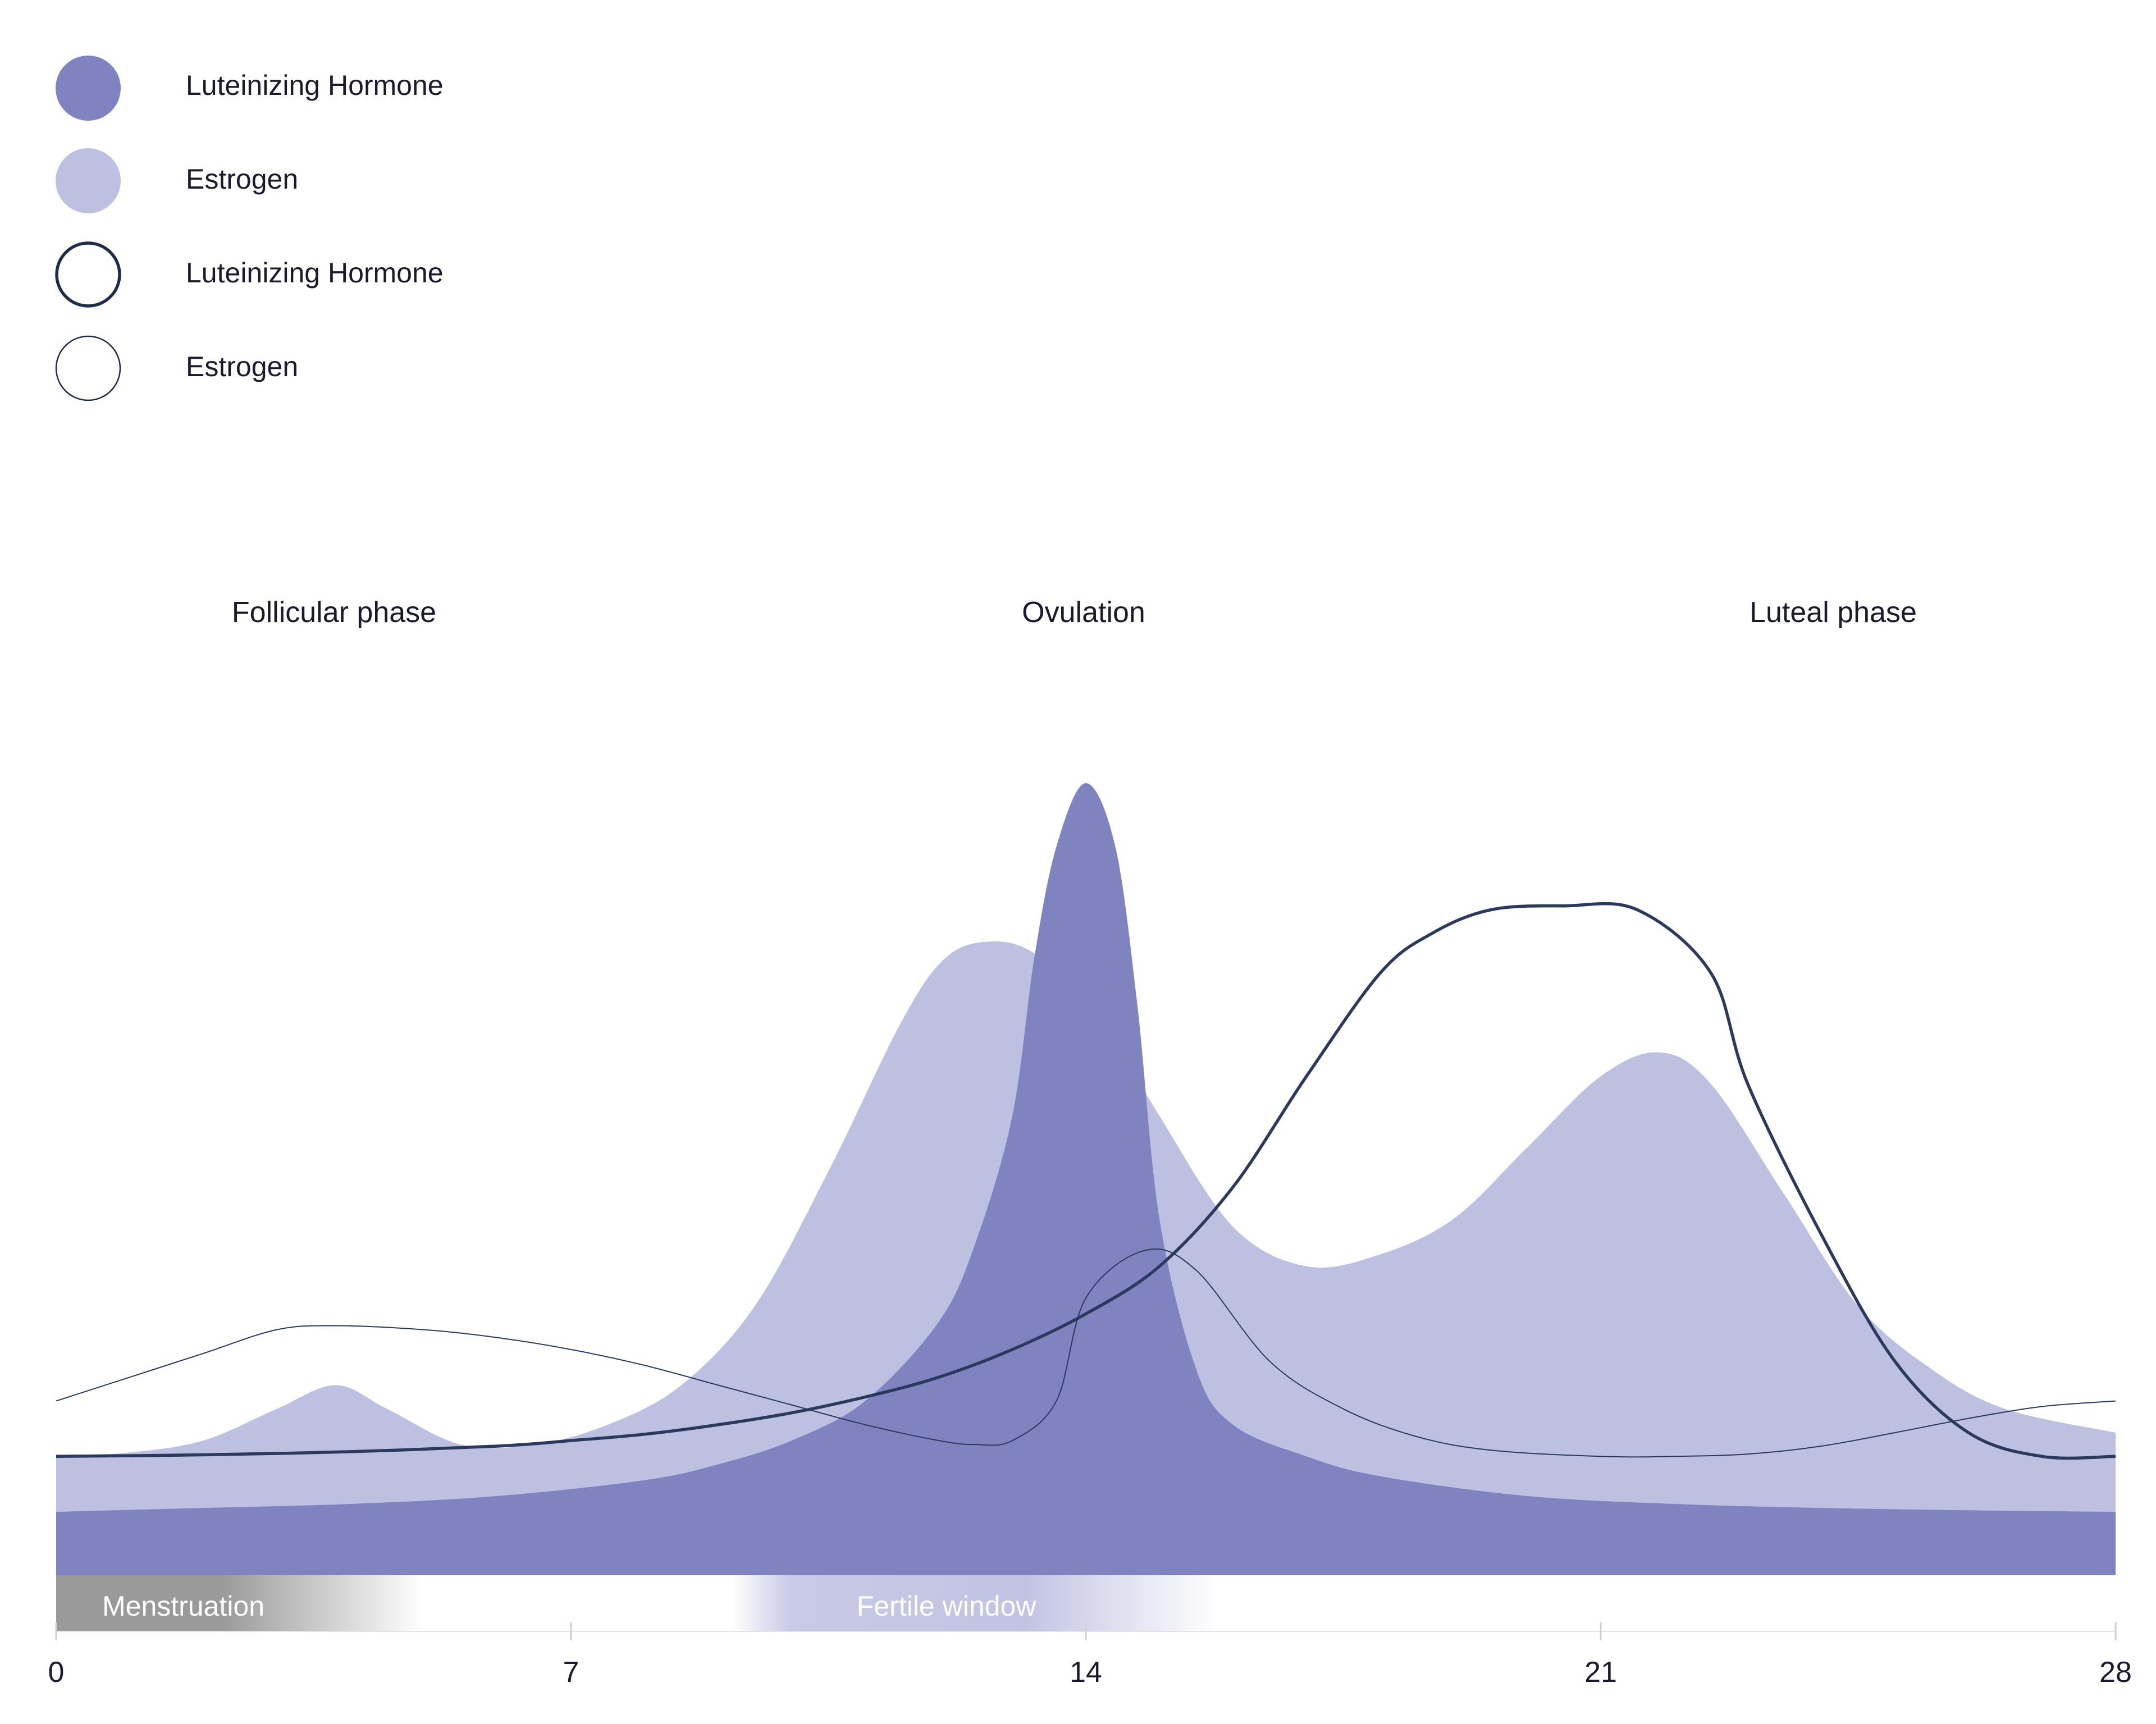  What do you see at coordinates (88, 88) in the screenshot?
I see `legend-swatch-lh-filled` at bounding box center [88, 88].